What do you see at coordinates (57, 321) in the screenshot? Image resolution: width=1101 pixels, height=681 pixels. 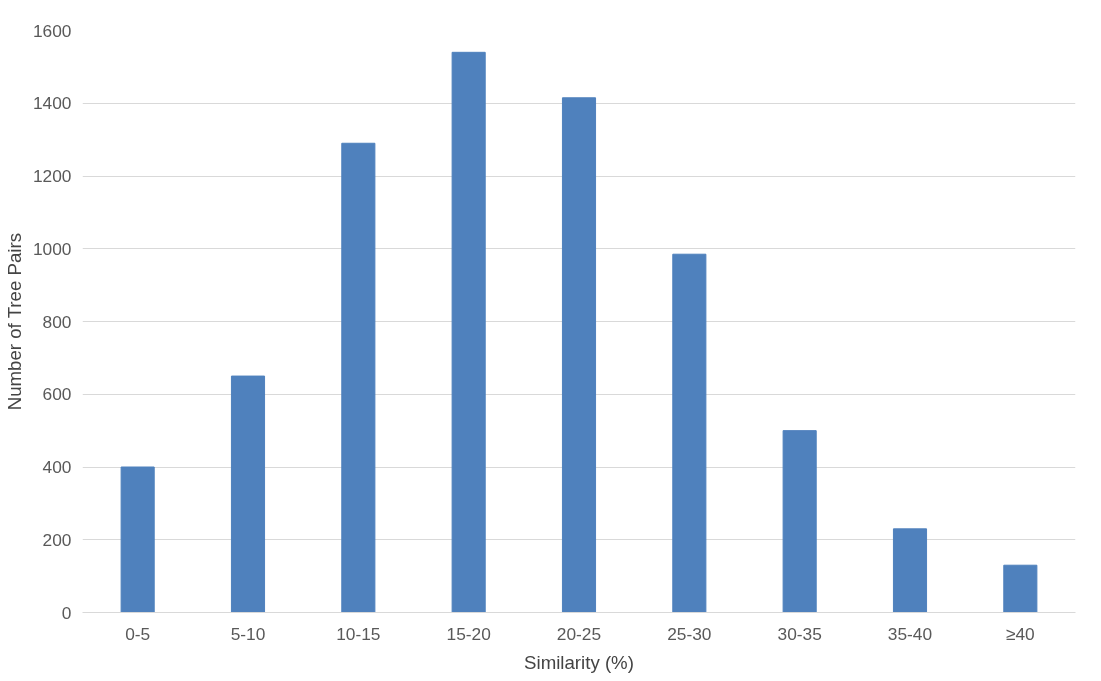 I see `y-tick-label: 800` at bounding box center [57, 321].